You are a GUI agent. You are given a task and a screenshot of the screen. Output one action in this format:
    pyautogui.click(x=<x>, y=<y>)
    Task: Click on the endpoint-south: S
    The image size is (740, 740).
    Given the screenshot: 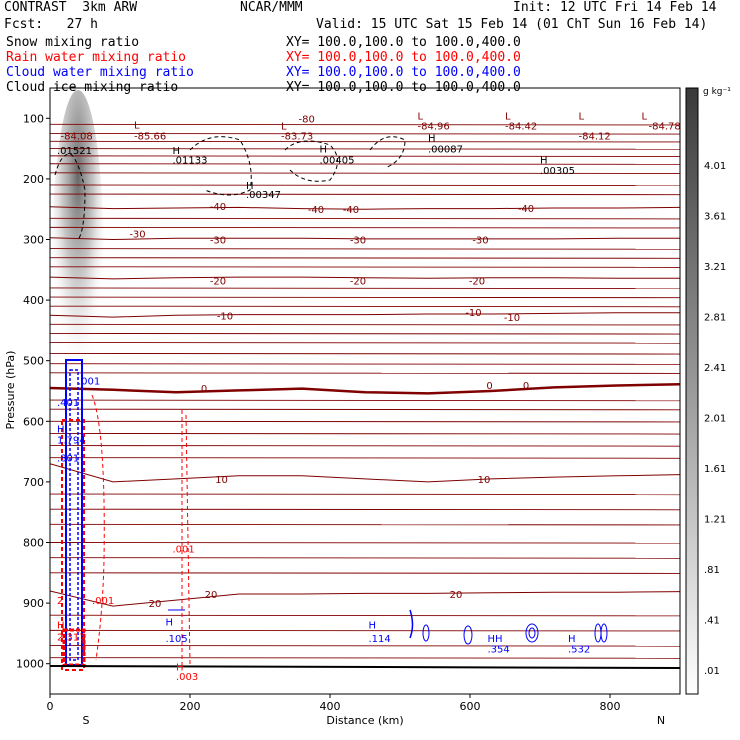 What is the action you would take?
    pyautogui.click(x=86, y=720)
    